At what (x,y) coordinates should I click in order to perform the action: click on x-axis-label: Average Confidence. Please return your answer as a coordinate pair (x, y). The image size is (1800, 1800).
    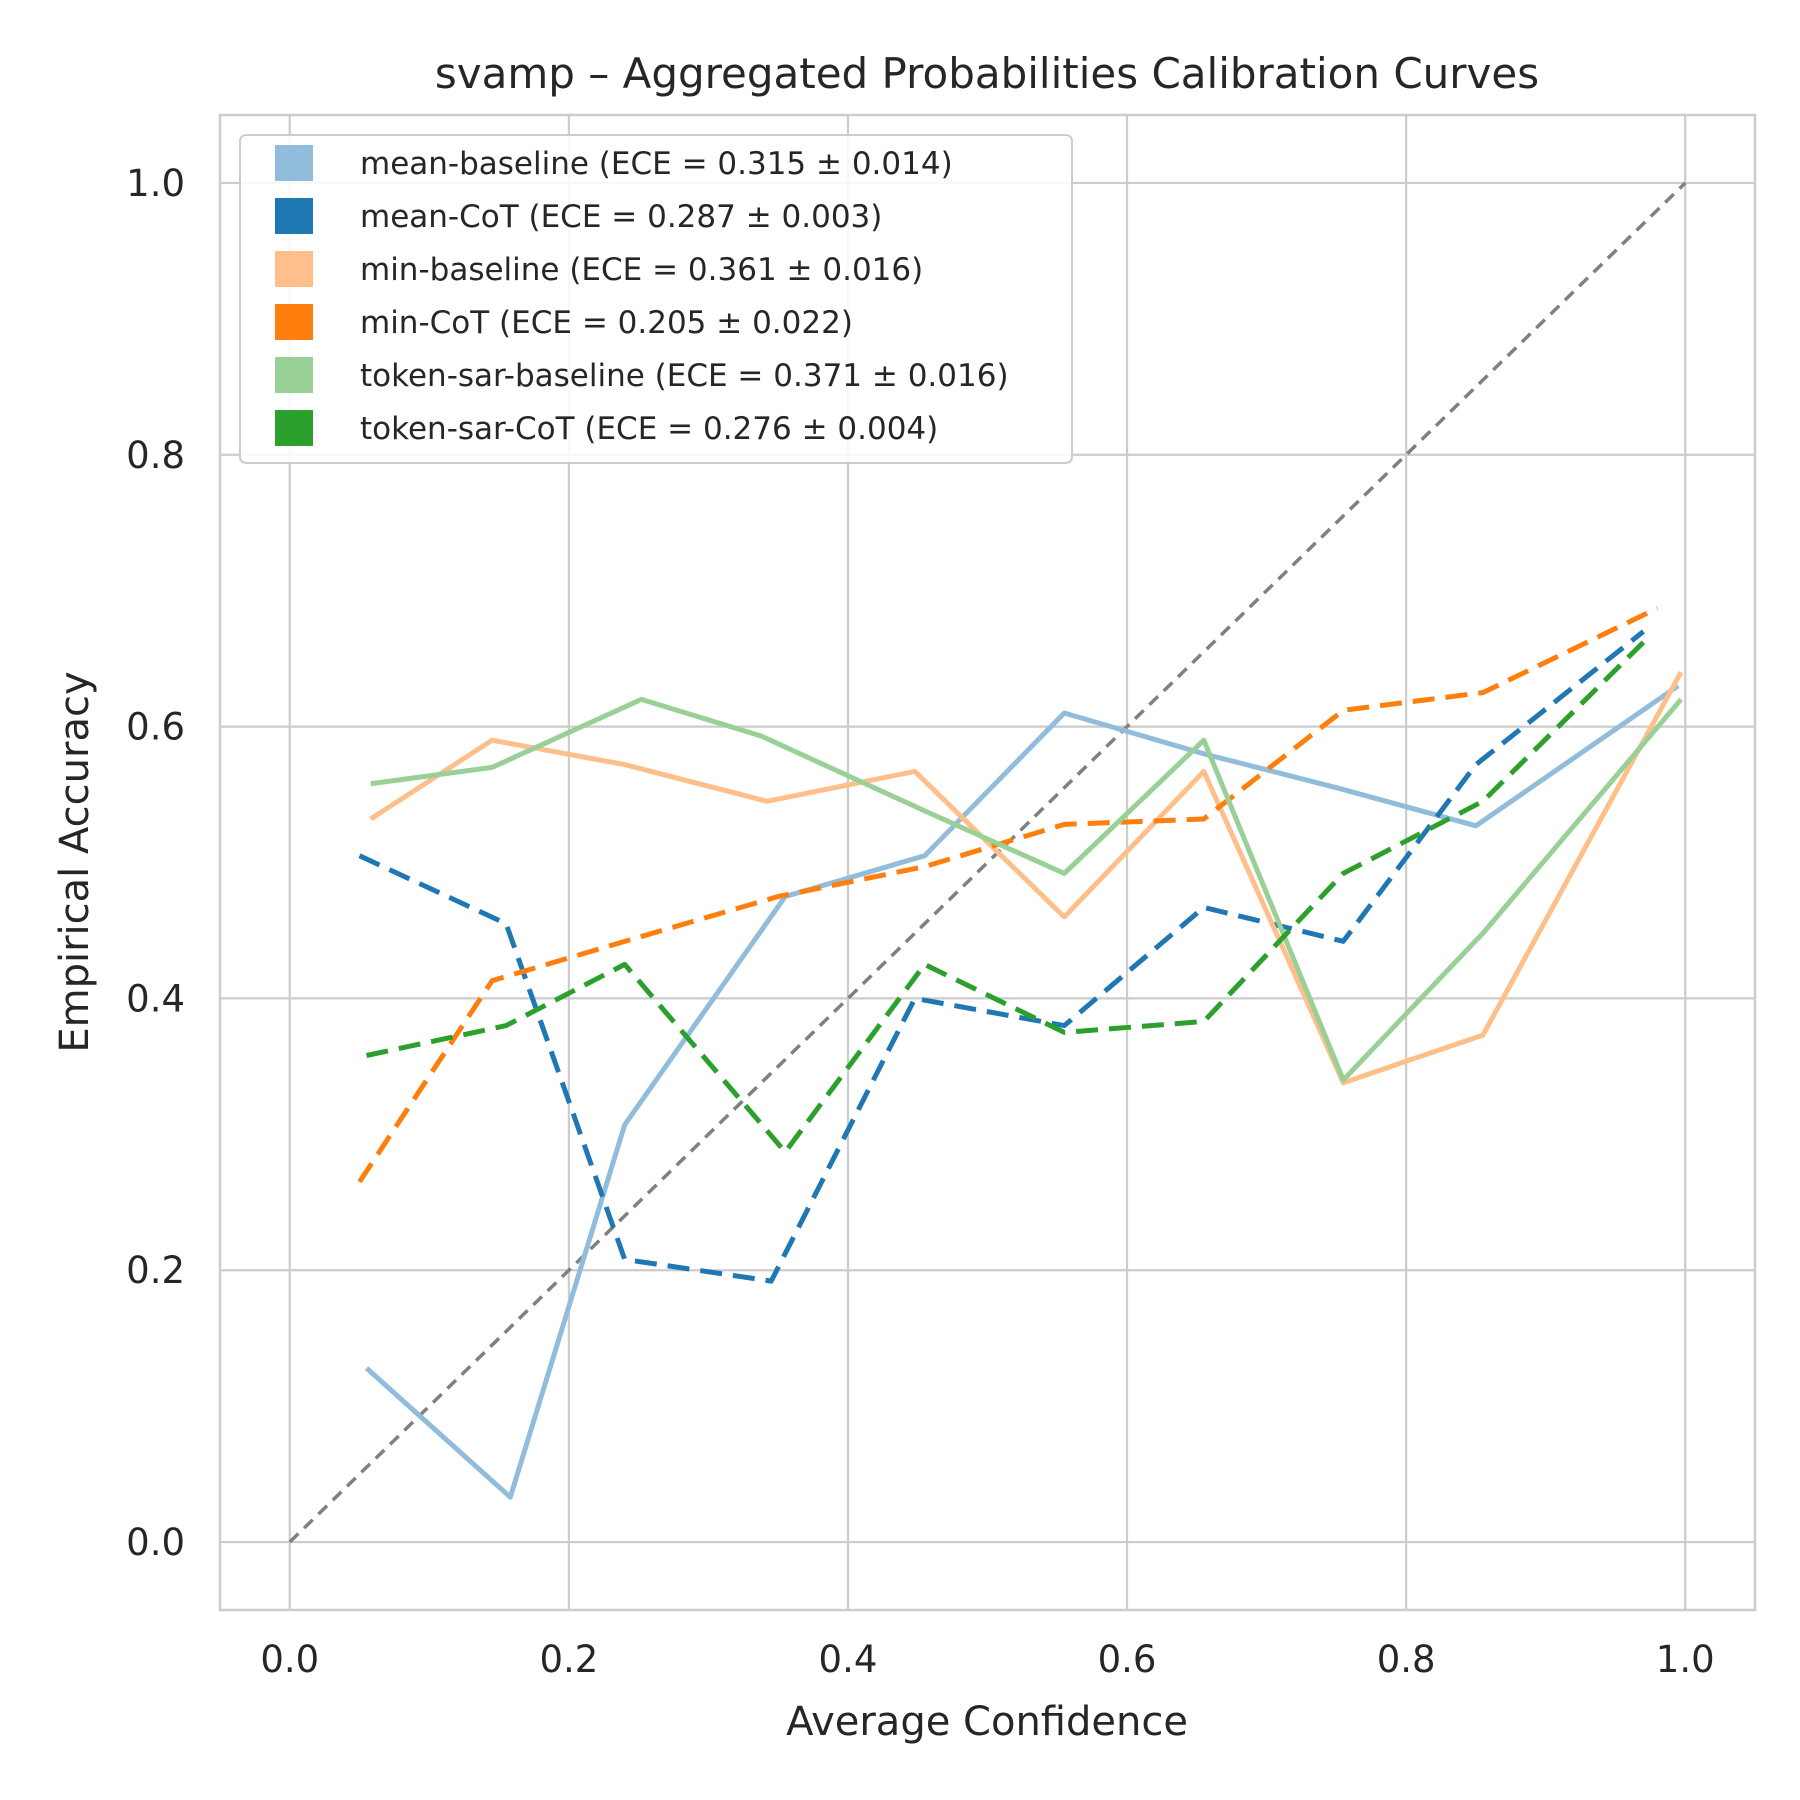
    Looking at the image, I should click on (987, 1722).